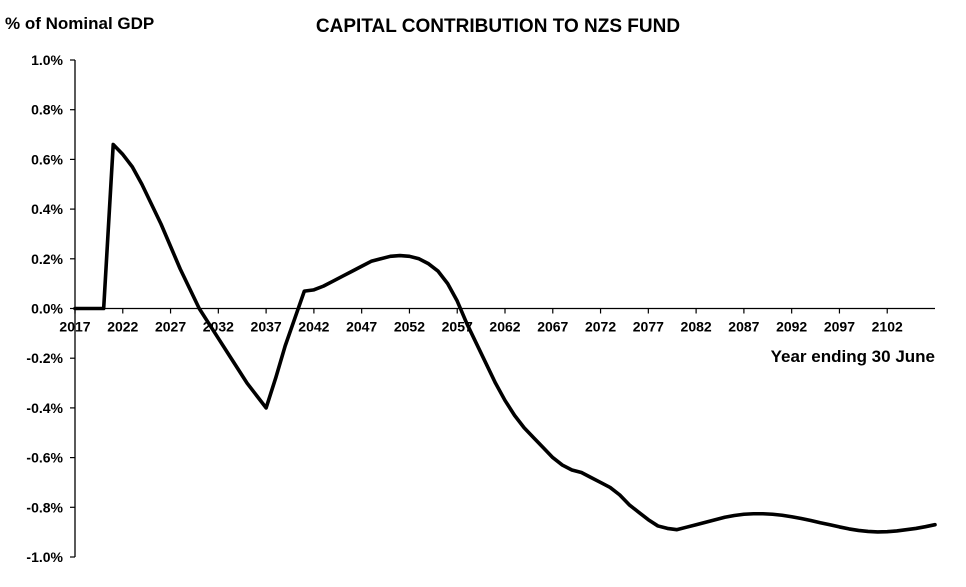 This screenshot has height=587, width=966. Describe the element at coordinates (887, 327) in the screenshot. I see `x-tick-label: 2102` at that location.